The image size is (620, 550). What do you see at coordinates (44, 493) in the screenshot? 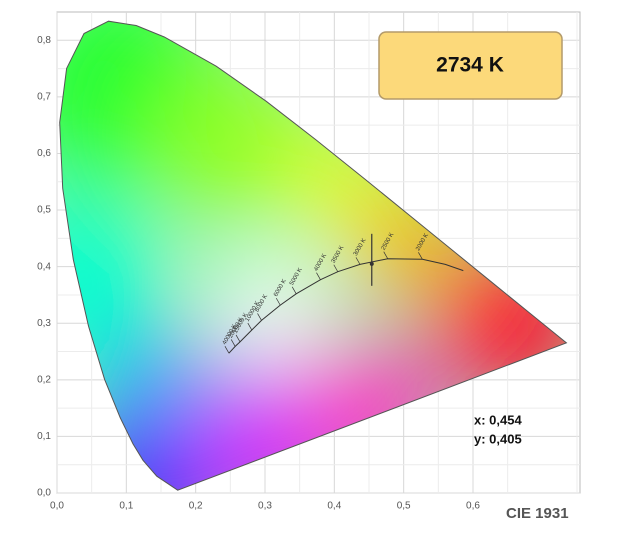
I see `y-tick-label: 0,0` at bounding box center [44, 493].